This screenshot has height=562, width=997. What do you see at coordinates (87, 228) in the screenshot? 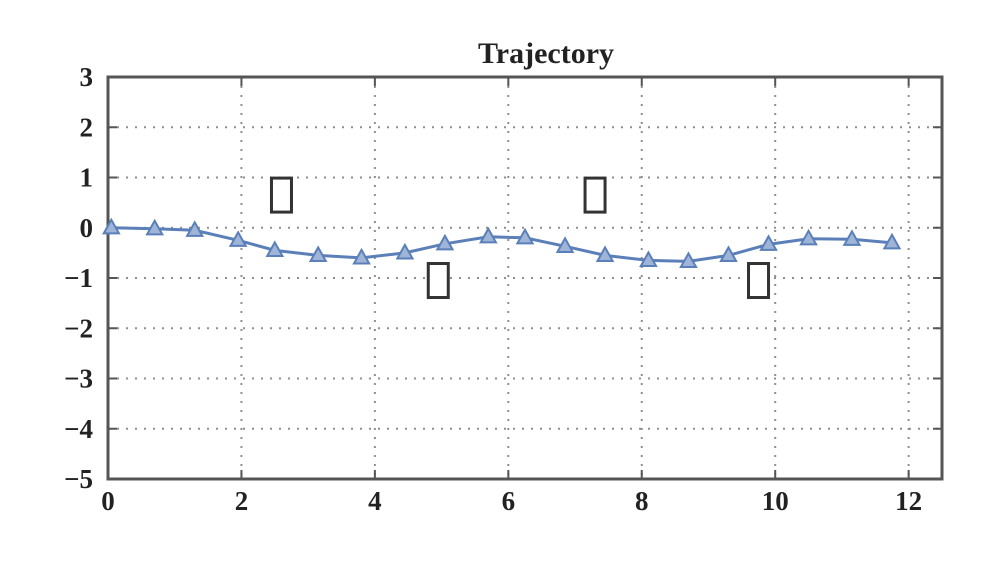
I see `y-tick-label: 0` at bounding box center [87, 228].